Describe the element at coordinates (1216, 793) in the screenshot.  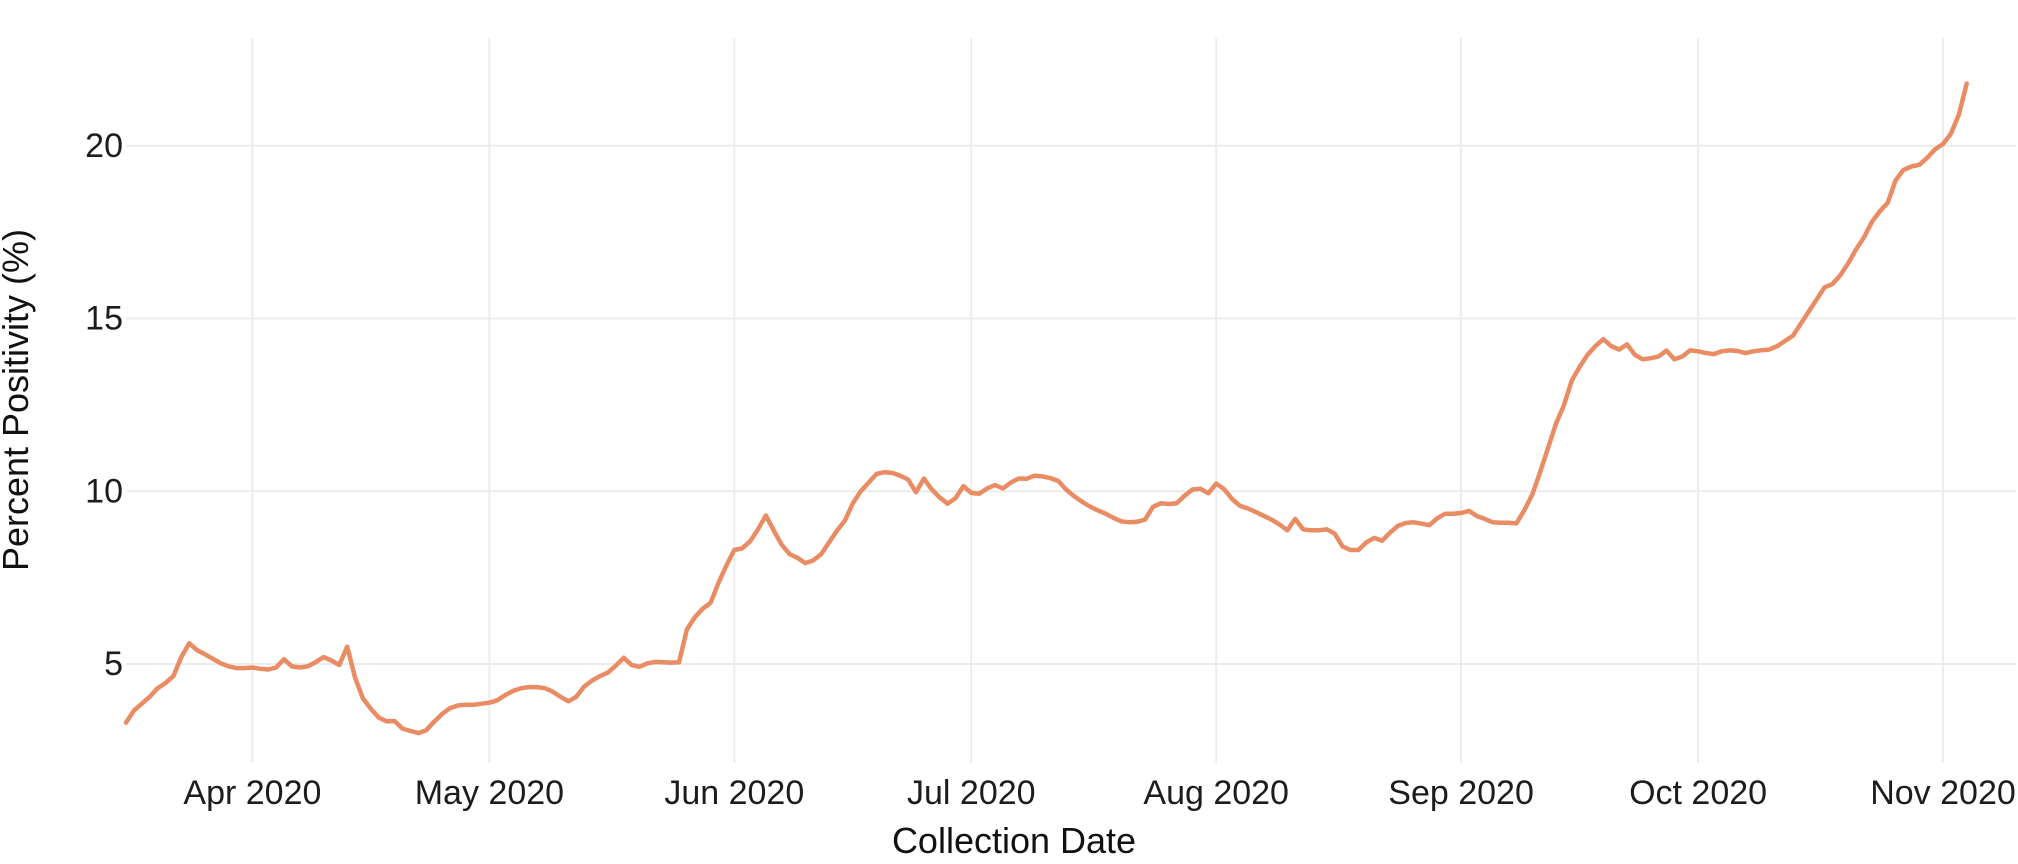
I see `x-tick-label: Aug 2020` at that location.